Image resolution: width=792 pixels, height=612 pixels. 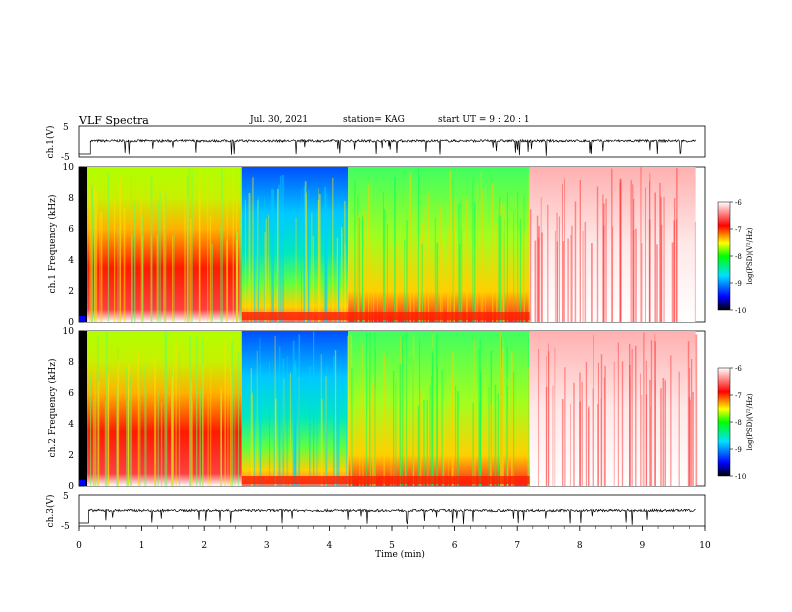 I want to click on x-tick-label: 10, so click(x=705, y=546).